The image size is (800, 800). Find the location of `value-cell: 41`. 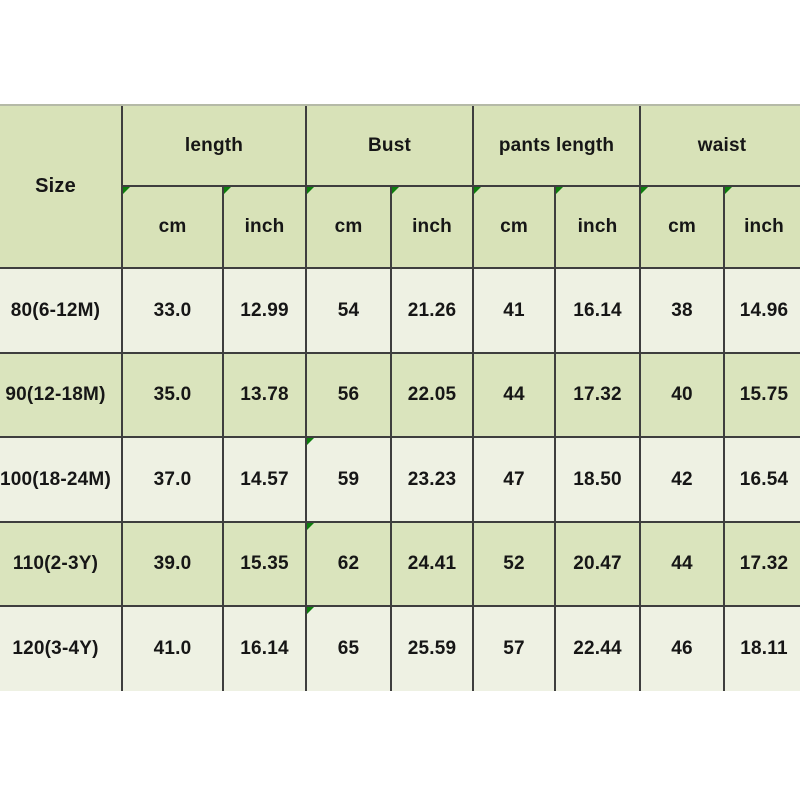

value-cell: 41 is located at coordinates (515, 311).